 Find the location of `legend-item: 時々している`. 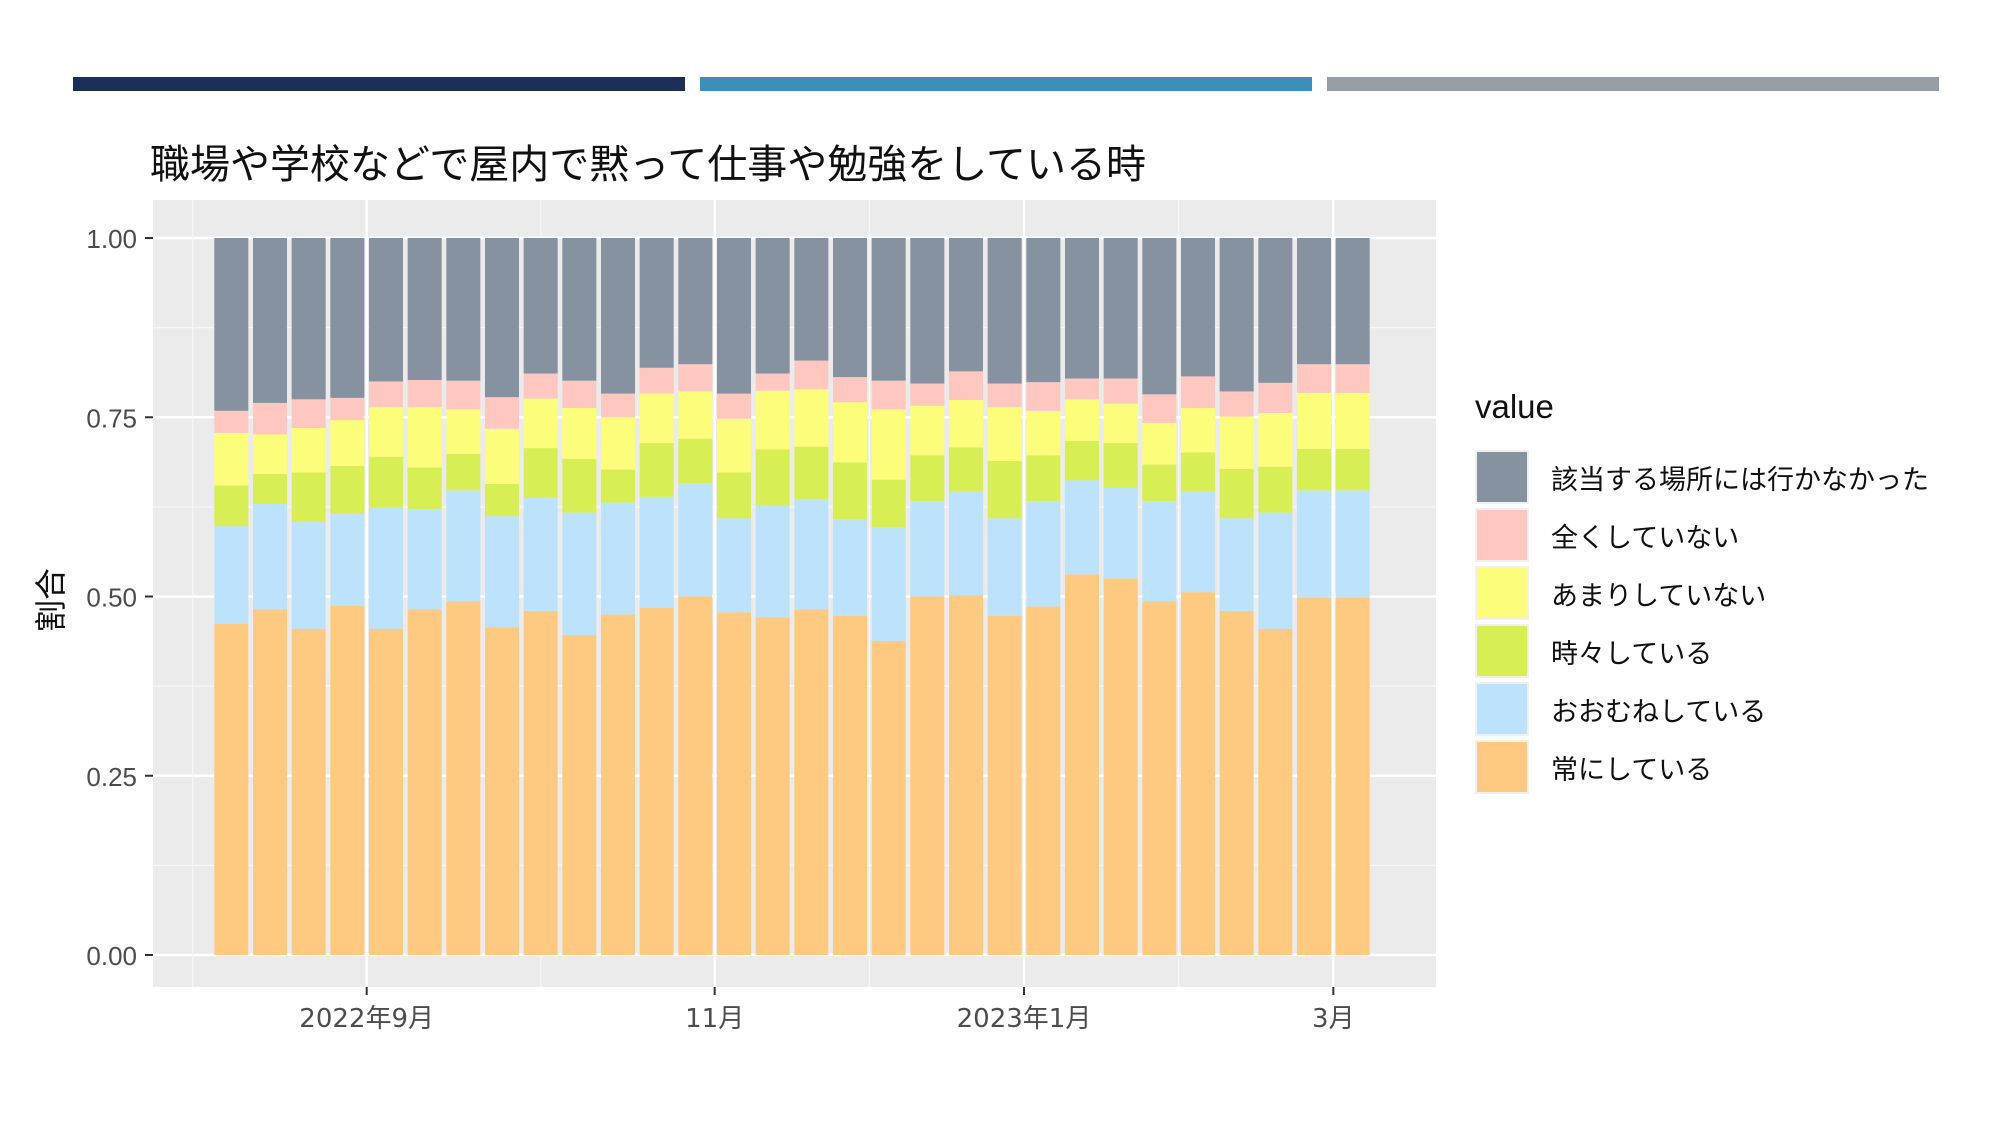

legend-item: 時々している is located at coordinates (1702, 651).